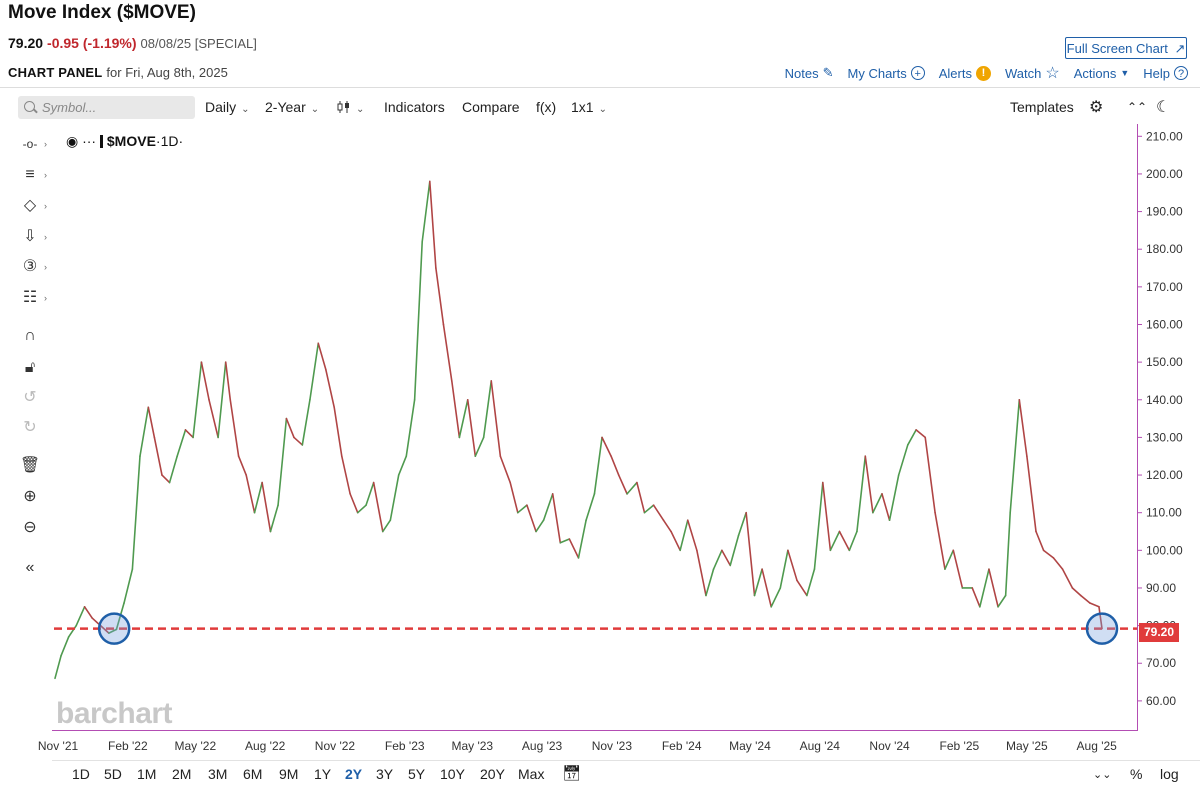 This screenshot has height=793, width=1200. Describe the element at coordinates (1102, 775) in the screenshot. I see `collapse-down-icon: ⌄⌄` at that location.